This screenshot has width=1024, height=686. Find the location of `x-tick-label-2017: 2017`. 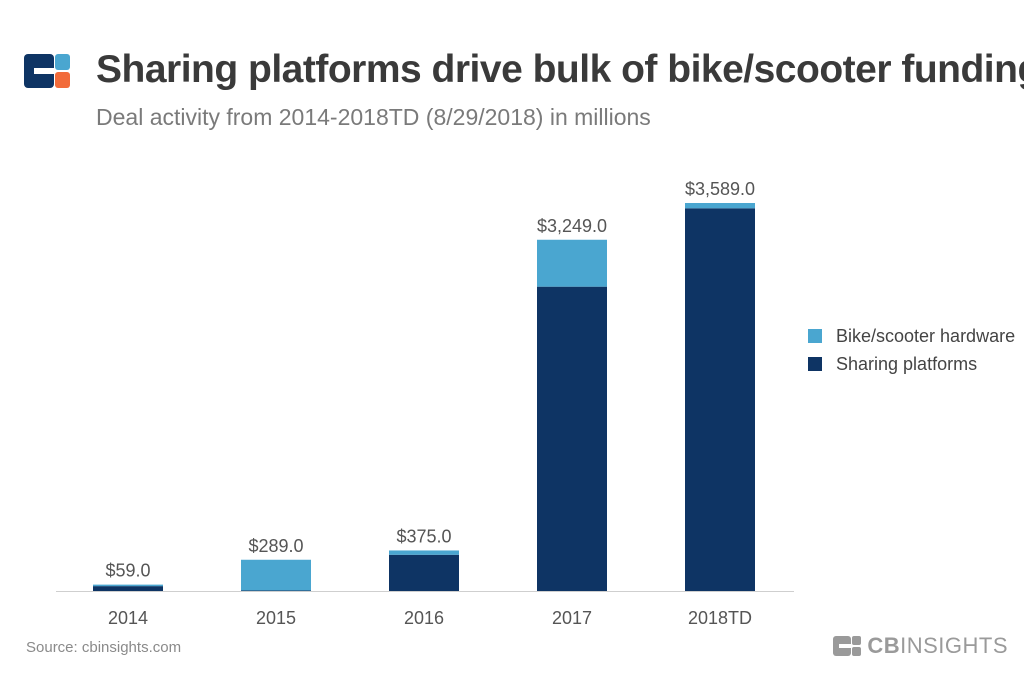

x-tick-label-2017: 2017 is located at coordinates (572, 618).